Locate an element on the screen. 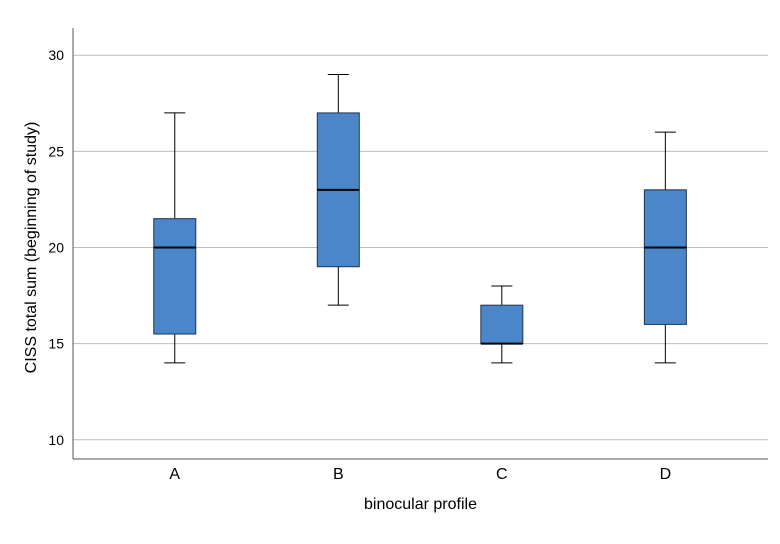  x-axis-title: binocular profile is located at coordinates (420, 504).